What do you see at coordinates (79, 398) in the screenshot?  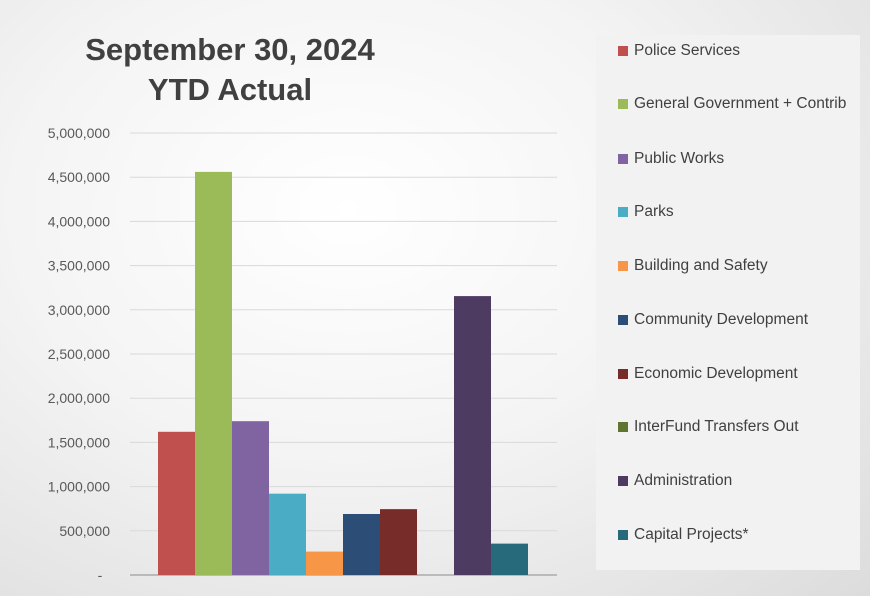 I see `y-tick-label: 2,000,000` at bounding box center [79, 398].